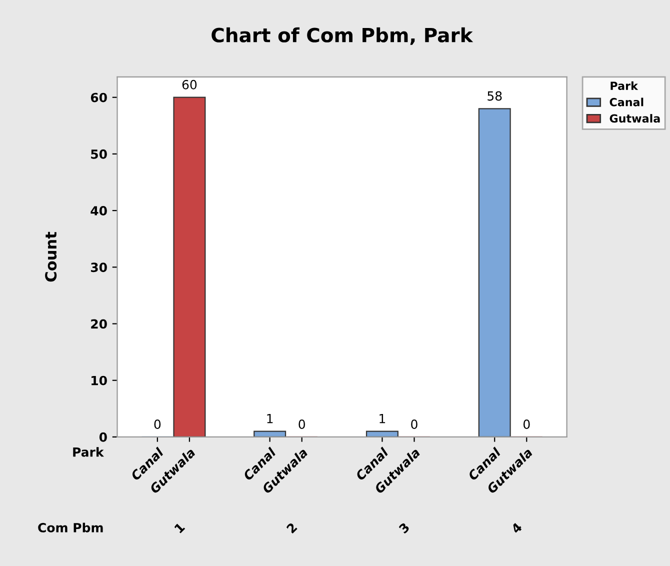 Image resolution: width=670 pixels, height=566 pixels. I want to click on legend-label: Canal, so click(627, 102).